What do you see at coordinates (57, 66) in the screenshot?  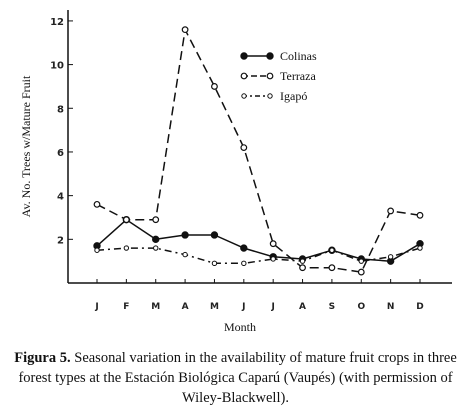 I see `y-tick-label: 10` at bounding box center [57, 66].